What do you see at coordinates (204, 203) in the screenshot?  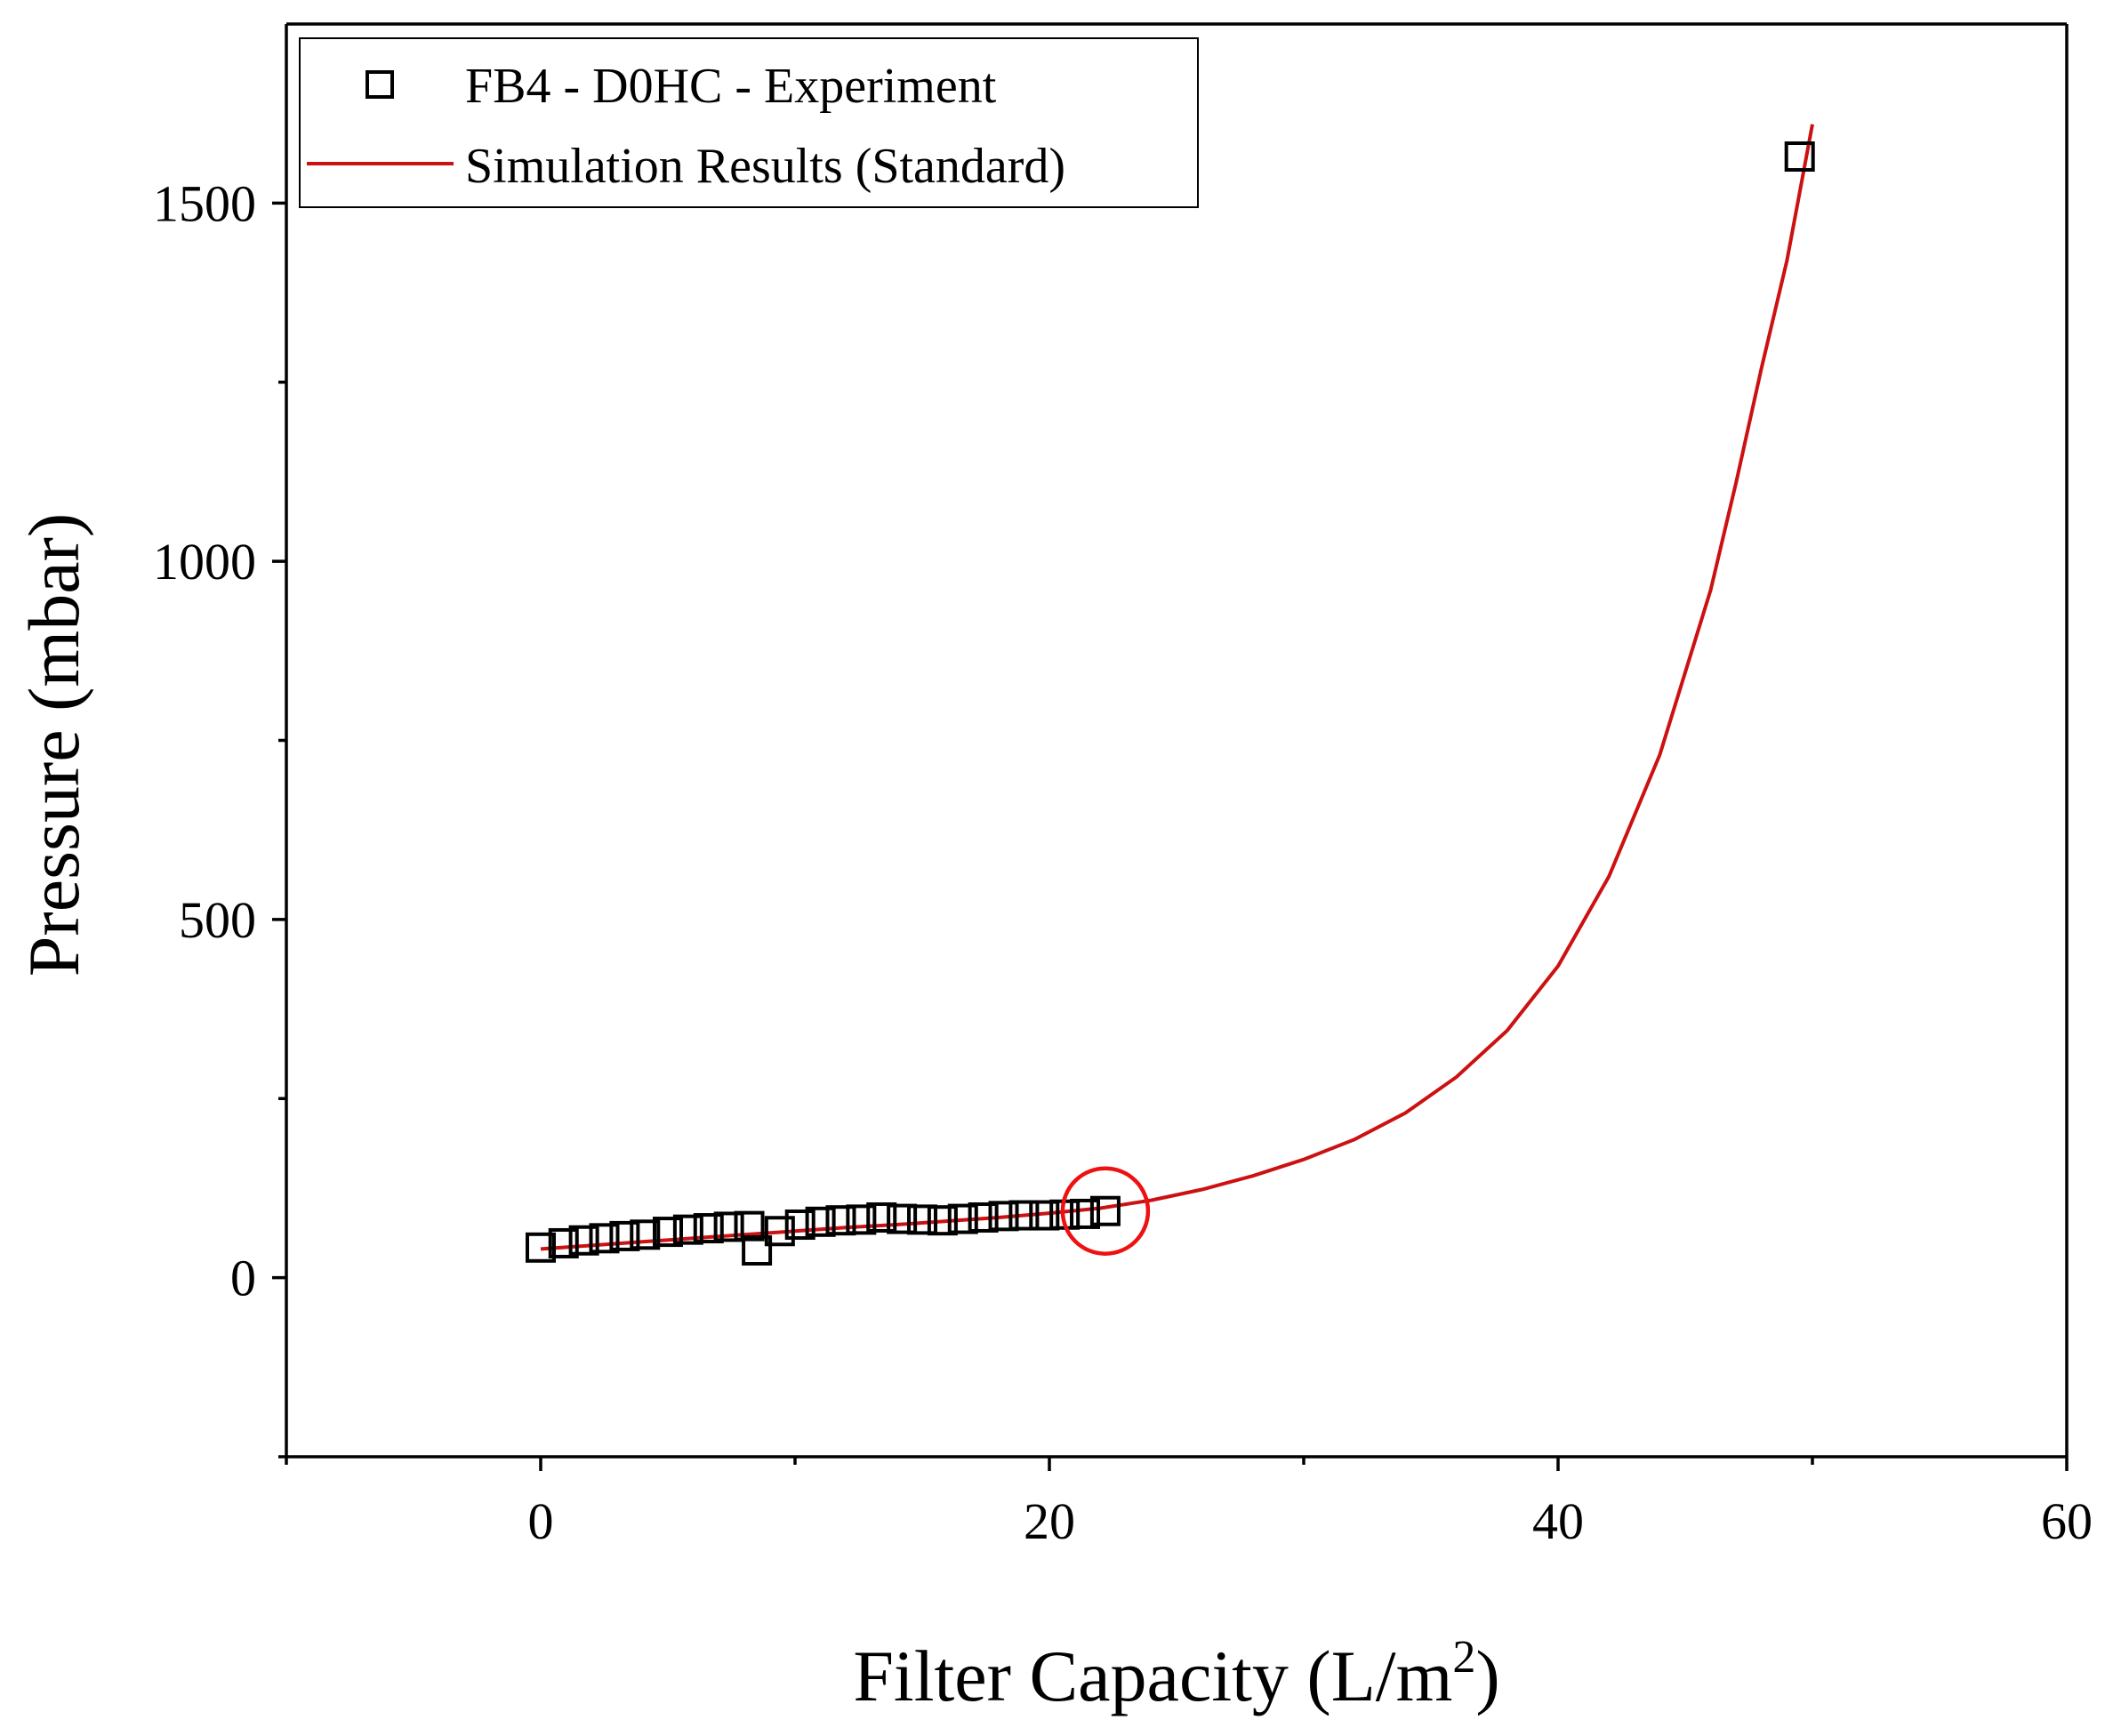 I see `y-tick-label: 1500` at bounding box center [204, 203].